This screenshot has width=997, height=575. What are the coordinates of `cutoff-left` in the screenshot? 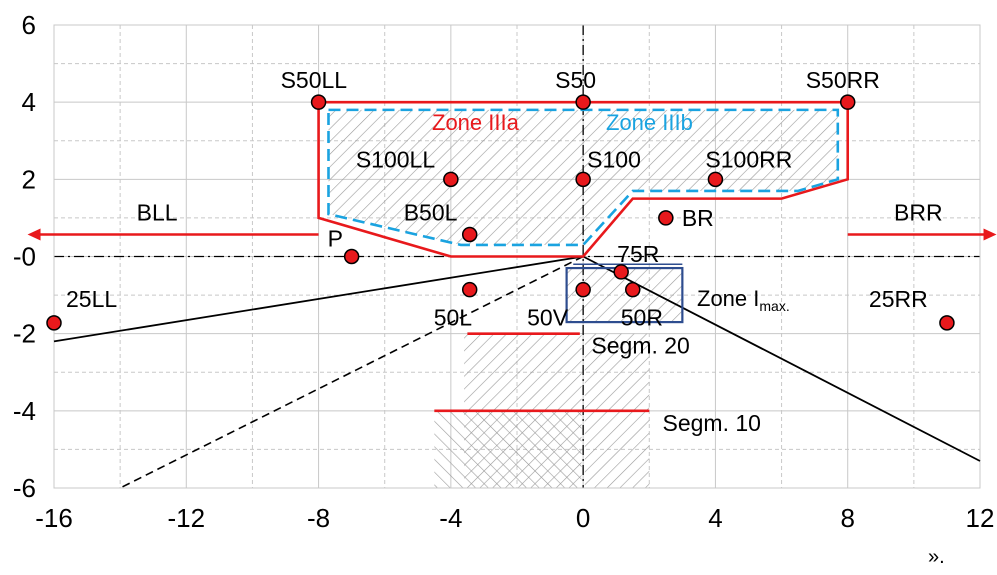 It's located at (318, 299).